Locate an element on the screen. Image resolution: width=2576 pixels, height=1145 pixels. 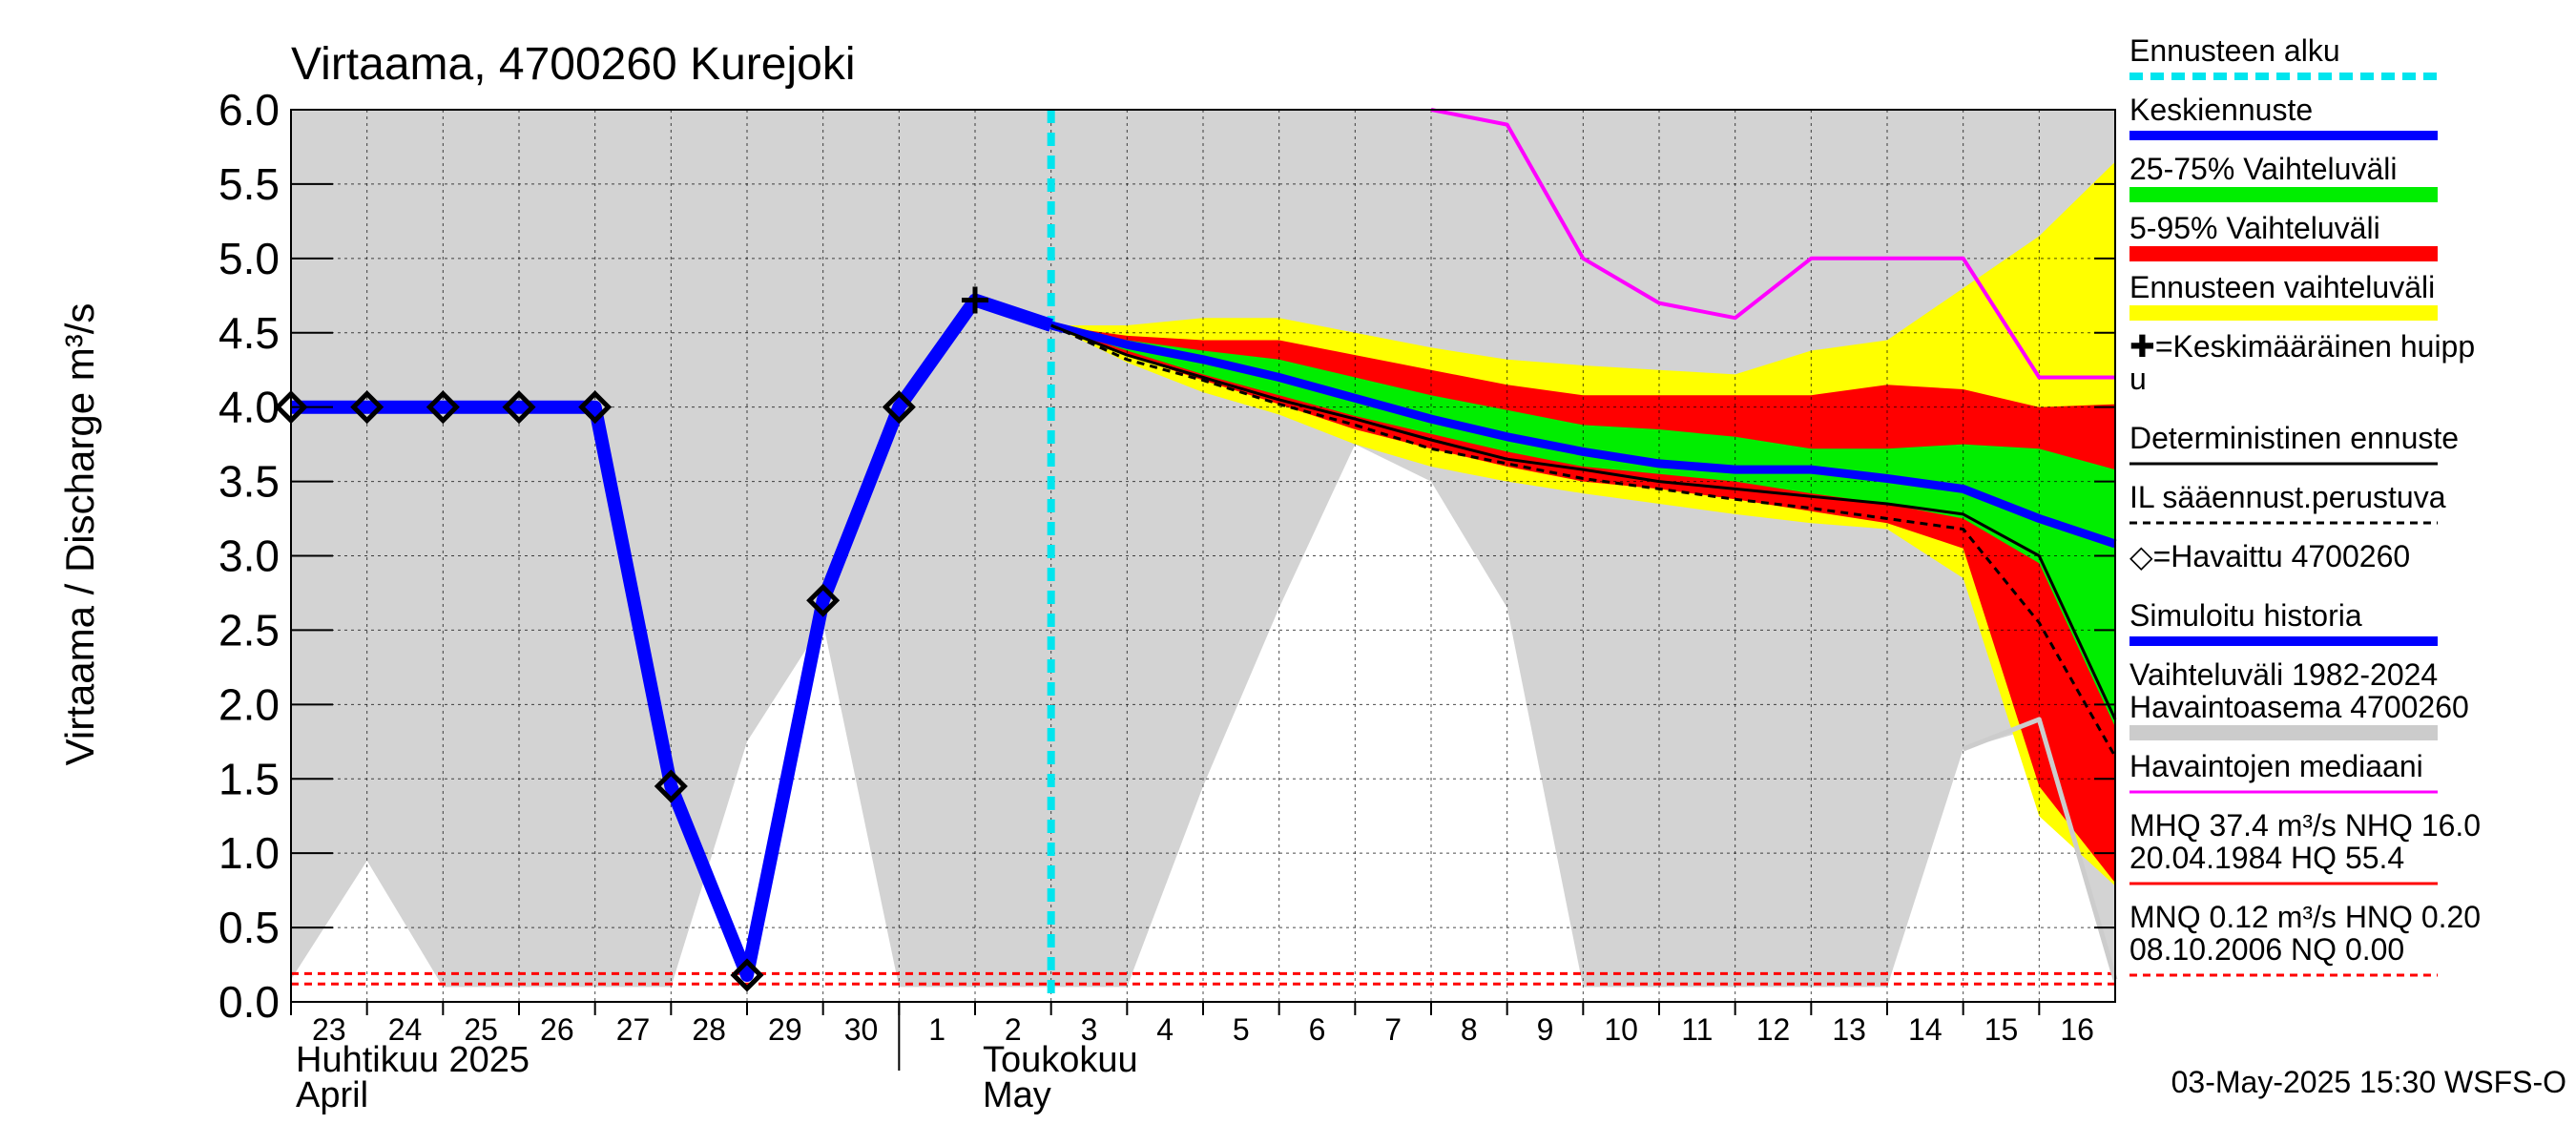
series-havaintojen-mediaani is located at coordinates (1772, 244).